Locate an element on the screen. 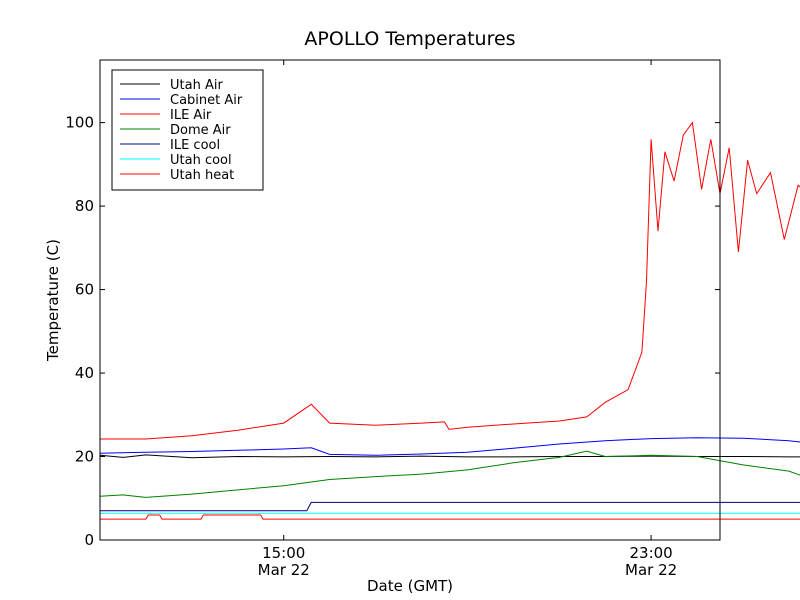  chart-title: APOLLO Temperatures is located at coordinates (409, 39).